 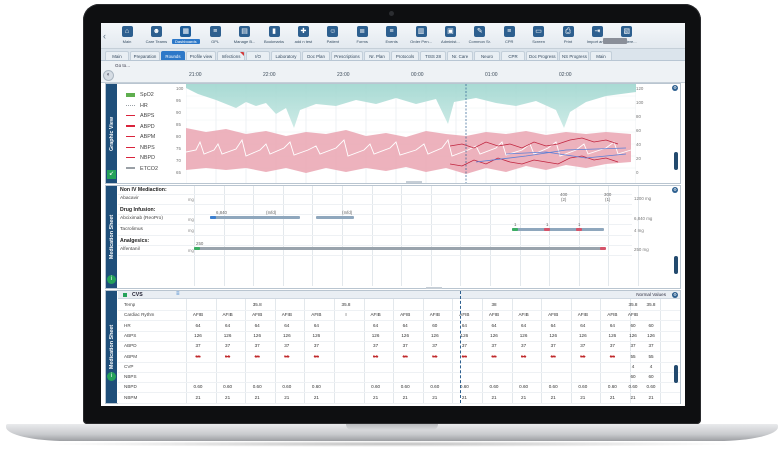 I want to click on tab-9: Nr. Plan, so click(x=377, y=55).